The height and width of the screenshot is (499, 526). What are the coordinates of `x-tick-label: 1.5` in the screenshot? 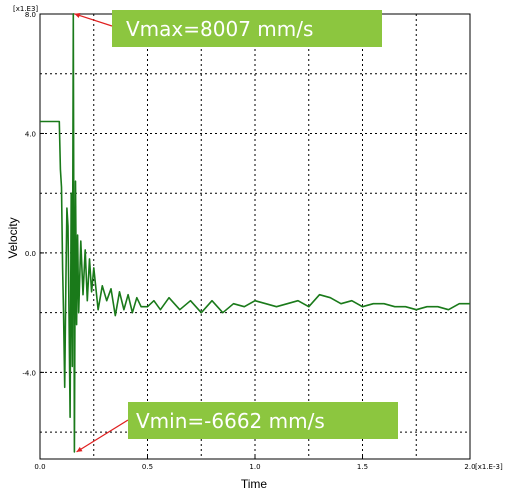 It's located at (362, 467).